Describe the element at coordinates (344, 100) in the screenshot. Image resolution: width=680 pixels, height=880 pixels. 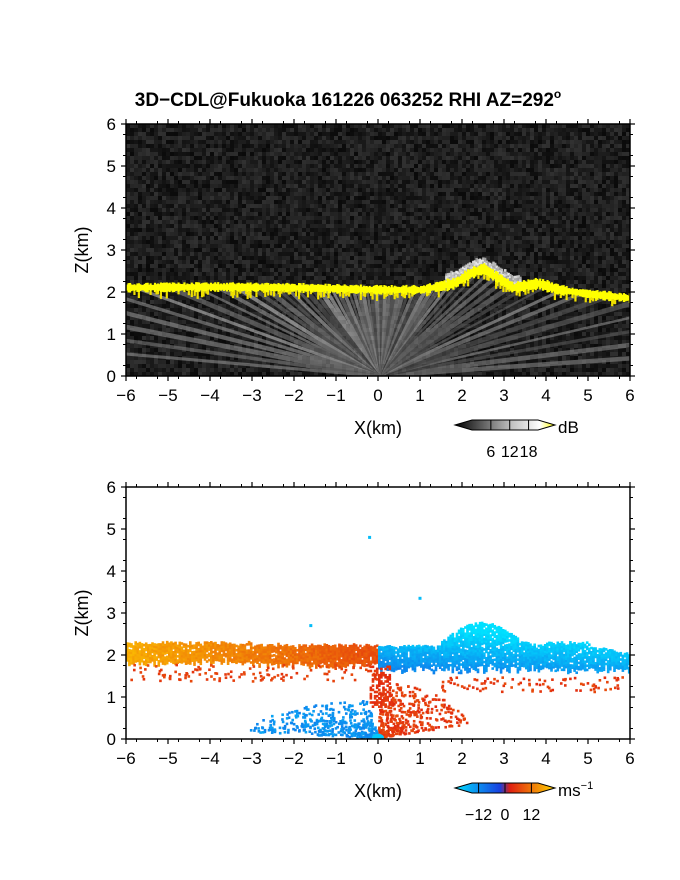
I see `figure-title-text: 3D−CDL@Fukuoka 161226 063252 RHI AZ=292` at that location.